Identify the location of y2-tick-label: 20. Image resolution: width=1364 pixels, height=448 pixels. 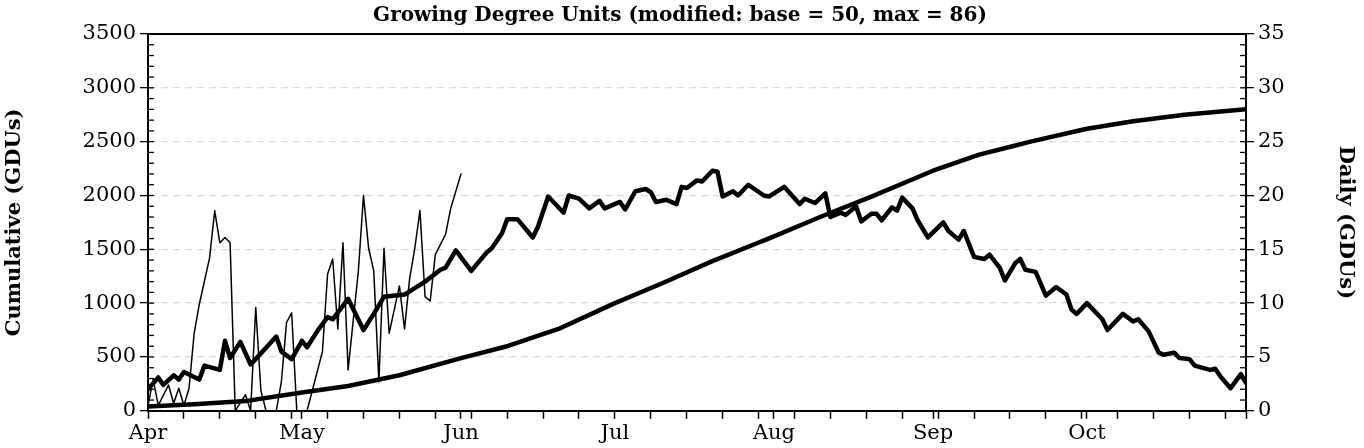
(1271, 193).